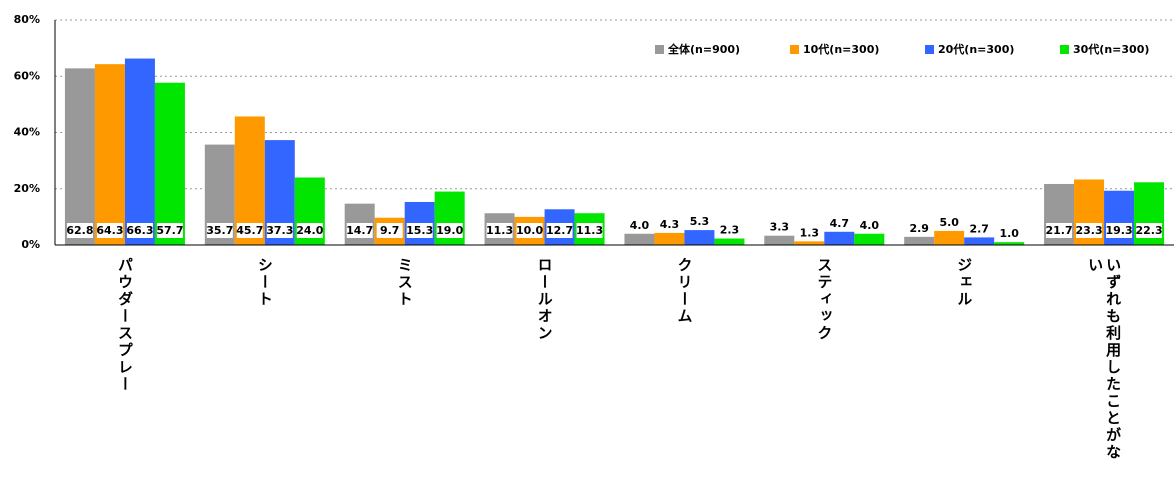 The height and width of the screenshot is (479, 1174). I want to click on value-label: 64.3, so click(109, 230).